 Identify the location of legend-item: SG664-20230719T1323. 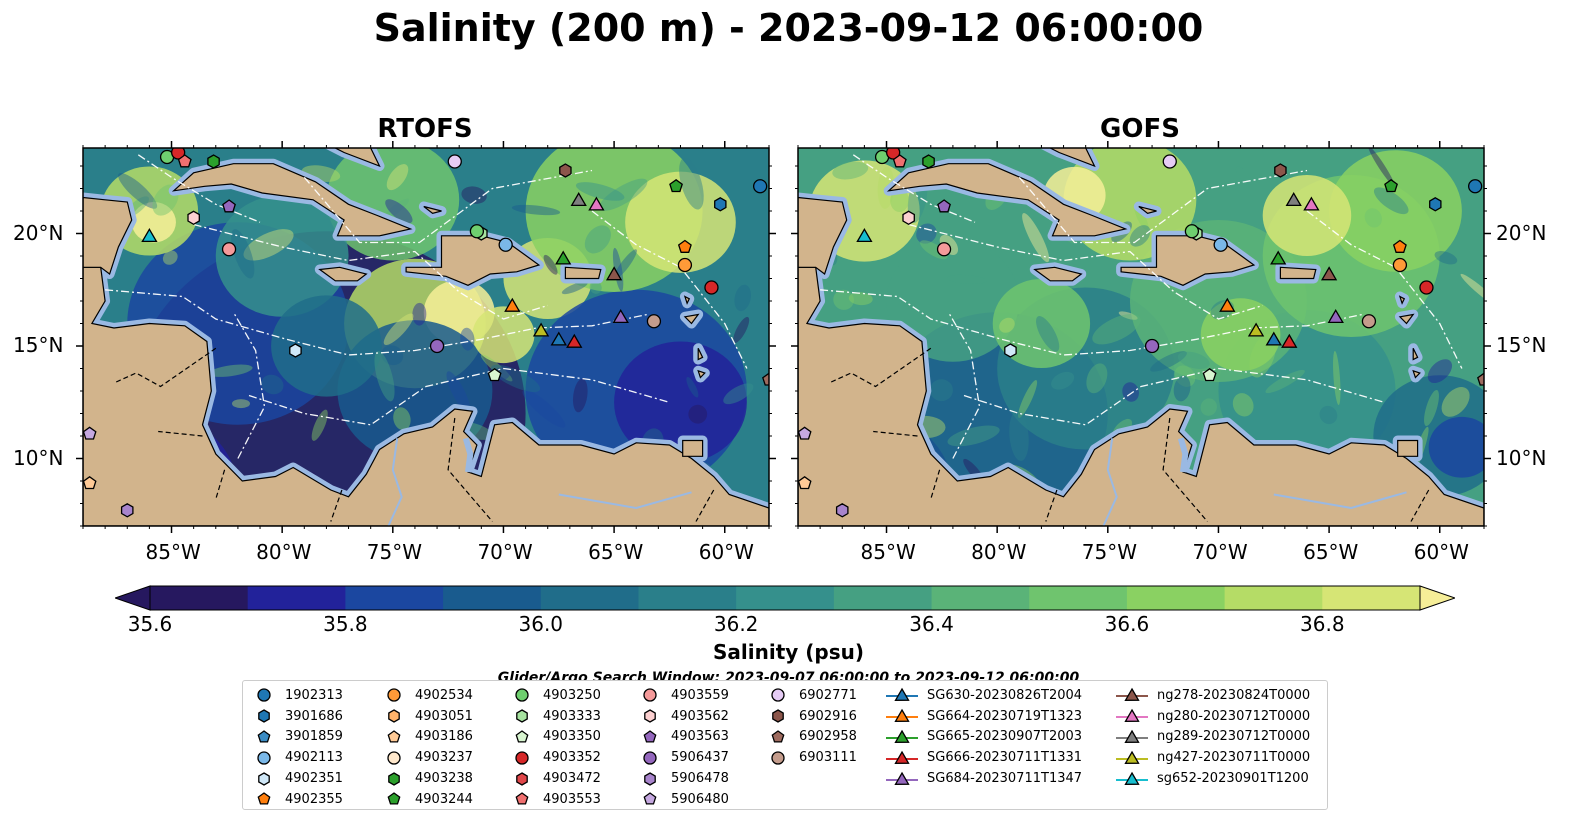
(983, 716).